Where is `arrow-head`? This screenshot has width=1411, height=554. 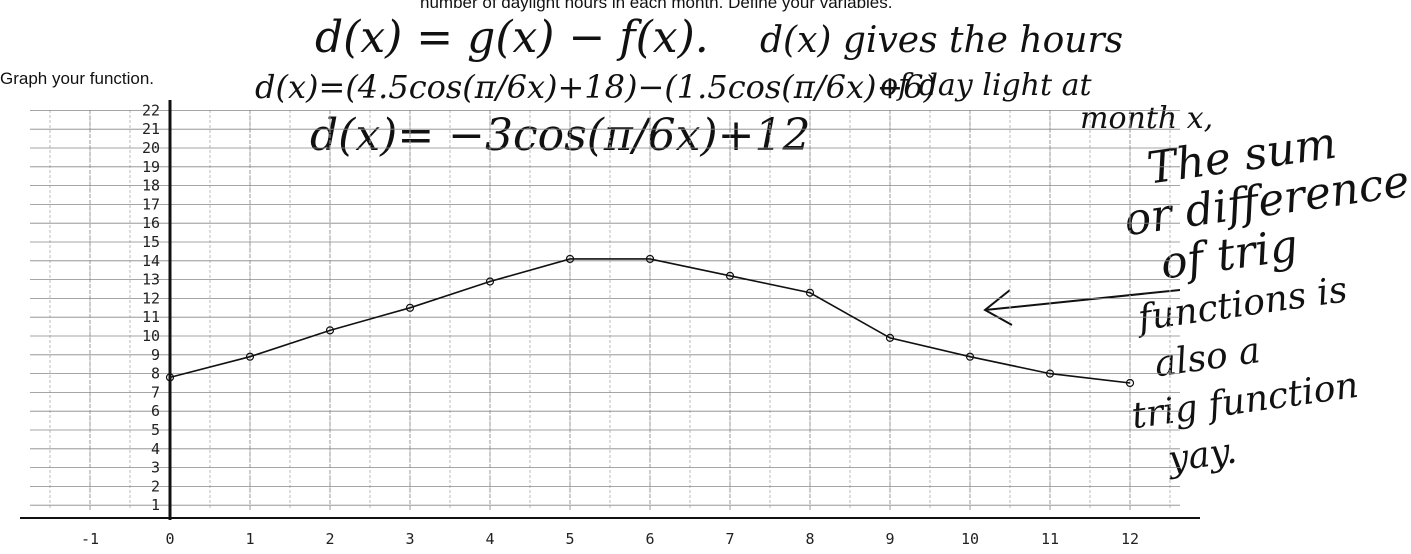
arrow-head is located at coordinates (998, 307).